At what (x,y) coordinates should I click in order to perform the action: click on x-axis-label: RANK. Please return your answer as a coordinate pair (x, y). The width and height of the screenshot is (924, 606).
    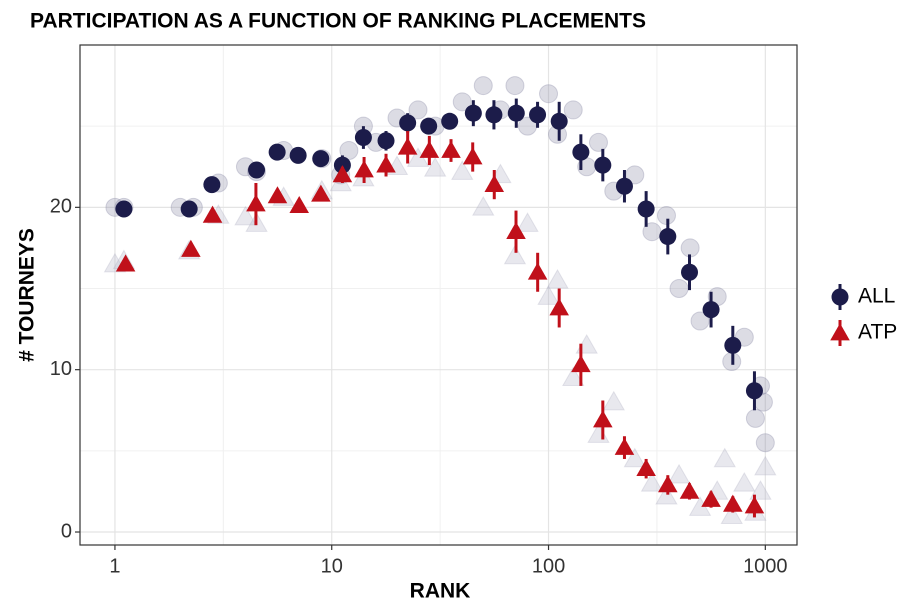
    Looking at the image, I should click on (440, 591).